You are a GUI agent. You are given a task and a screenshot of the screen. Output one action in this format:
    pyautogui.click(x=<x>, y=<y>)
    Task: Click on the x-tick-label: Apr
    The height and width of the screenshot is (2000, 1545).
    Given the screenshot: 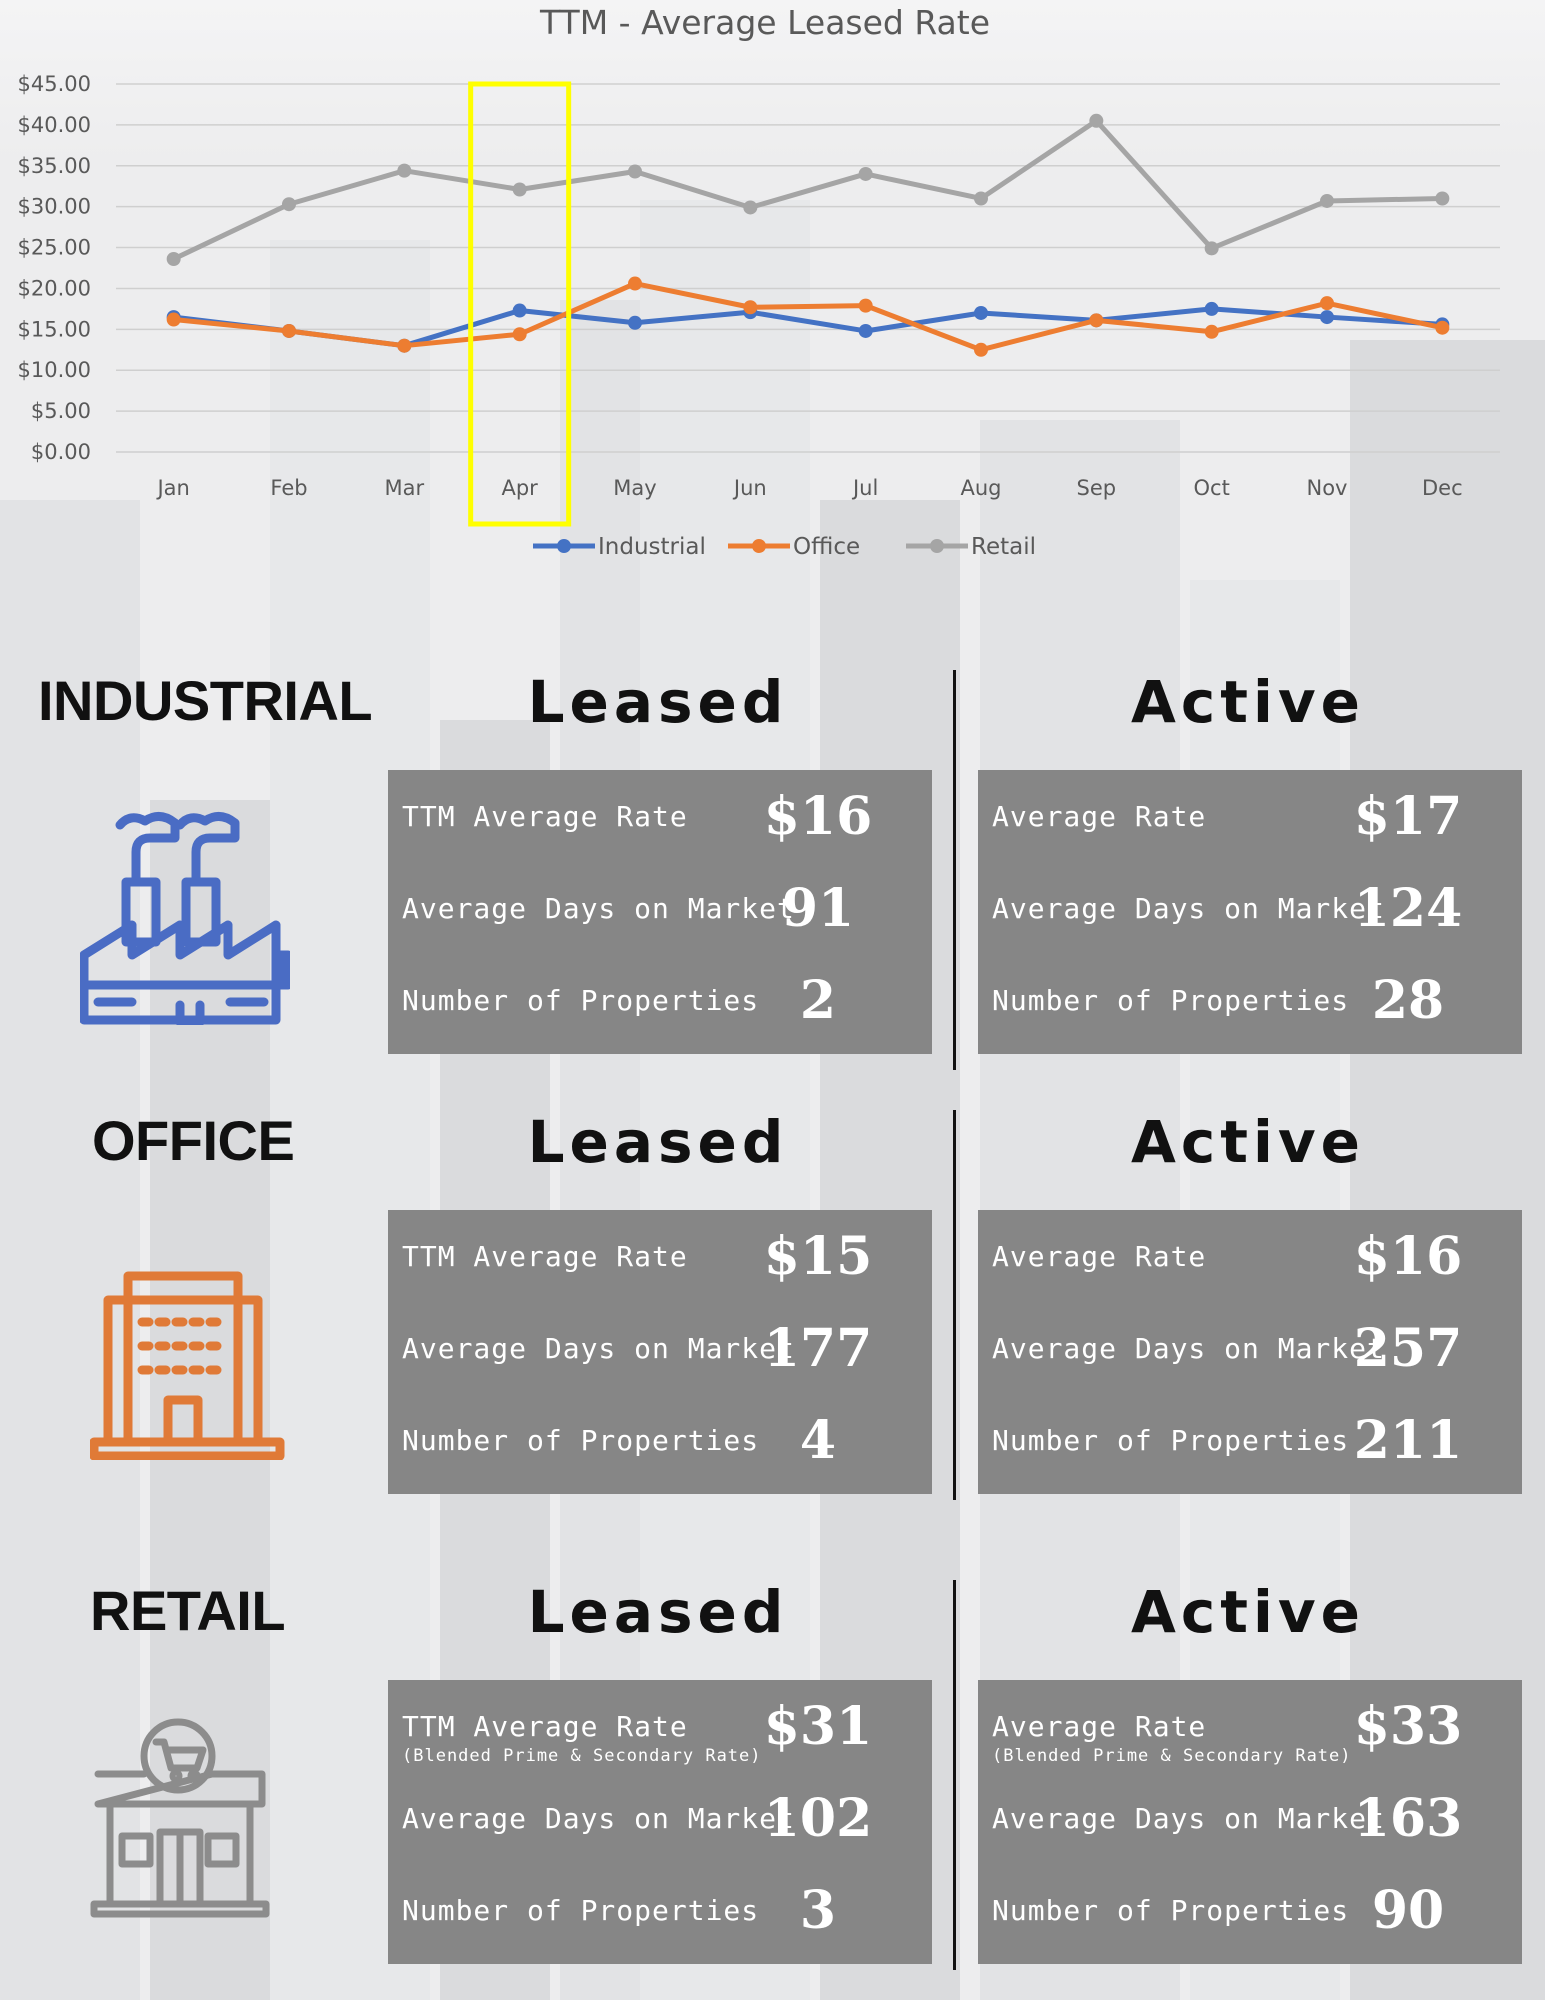 What is the action you would take?
    pyautogui.click(x=519, y=488)
    